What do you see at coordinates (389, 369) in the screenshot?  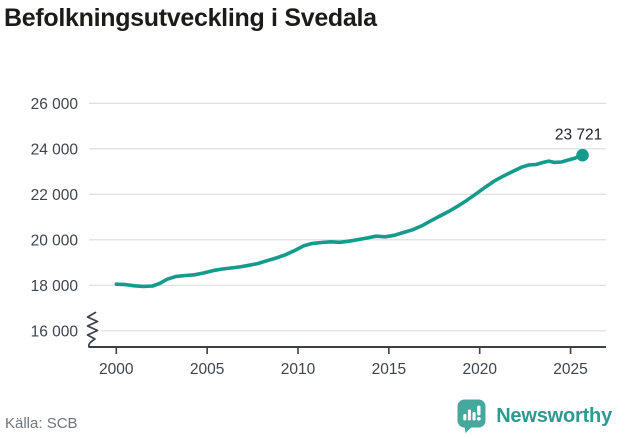 I see `svg-text: 2015` at bounding box center [389, 369].